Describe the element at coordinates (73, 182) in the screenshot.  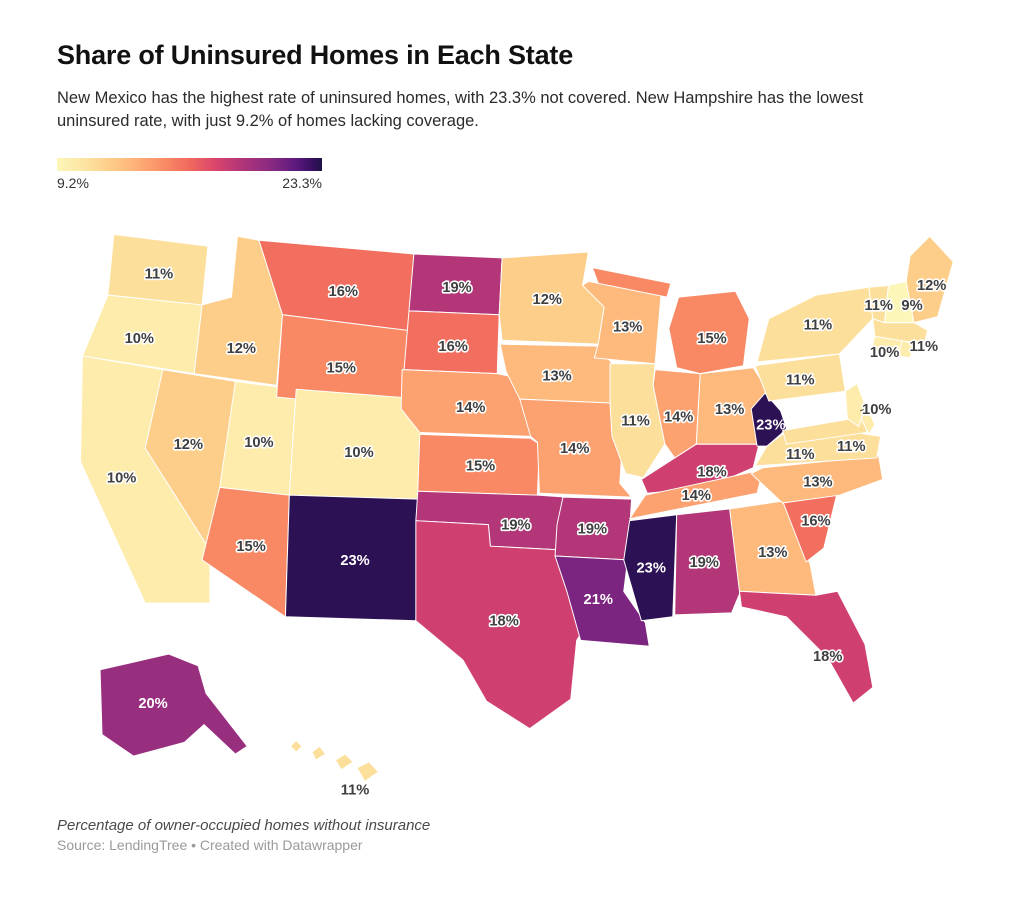
I see `legend-min-label: 9.2%` at that location.